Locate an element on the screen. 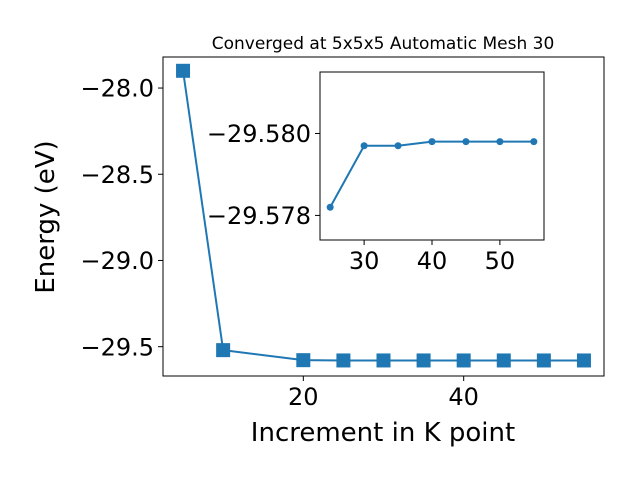  chart-title: Converged at 5x5x5 Automatic Mesh 30 is located at coordinates (383, 44).